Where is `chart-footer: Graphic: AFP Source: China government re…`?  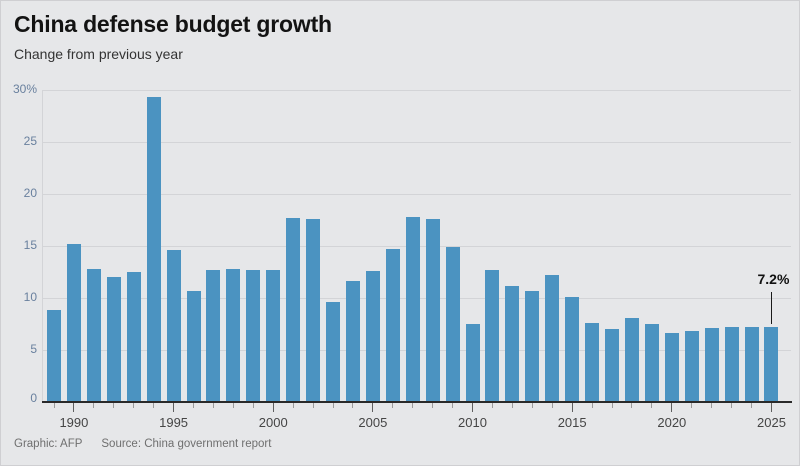 chart-footer: Graphic: AFP Source: China government re… is located at coordinates (142, 444).